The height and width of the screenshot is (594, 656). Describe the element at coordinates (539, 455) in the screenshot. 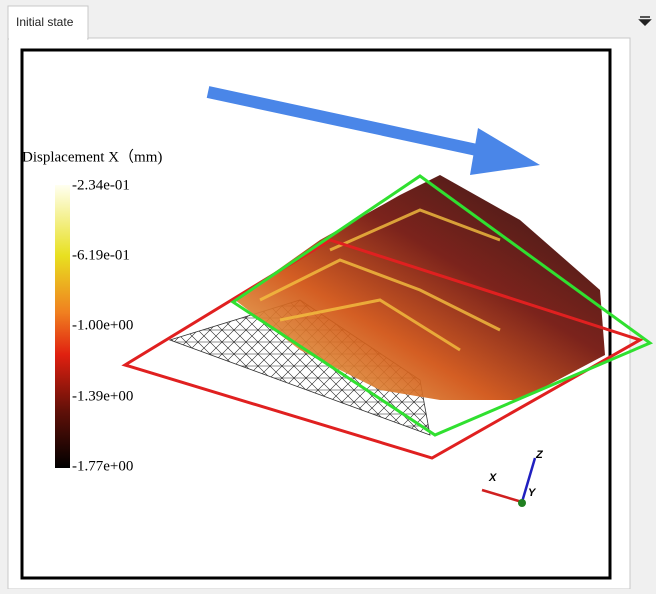

I see `triad-z-label: Z` at that location.